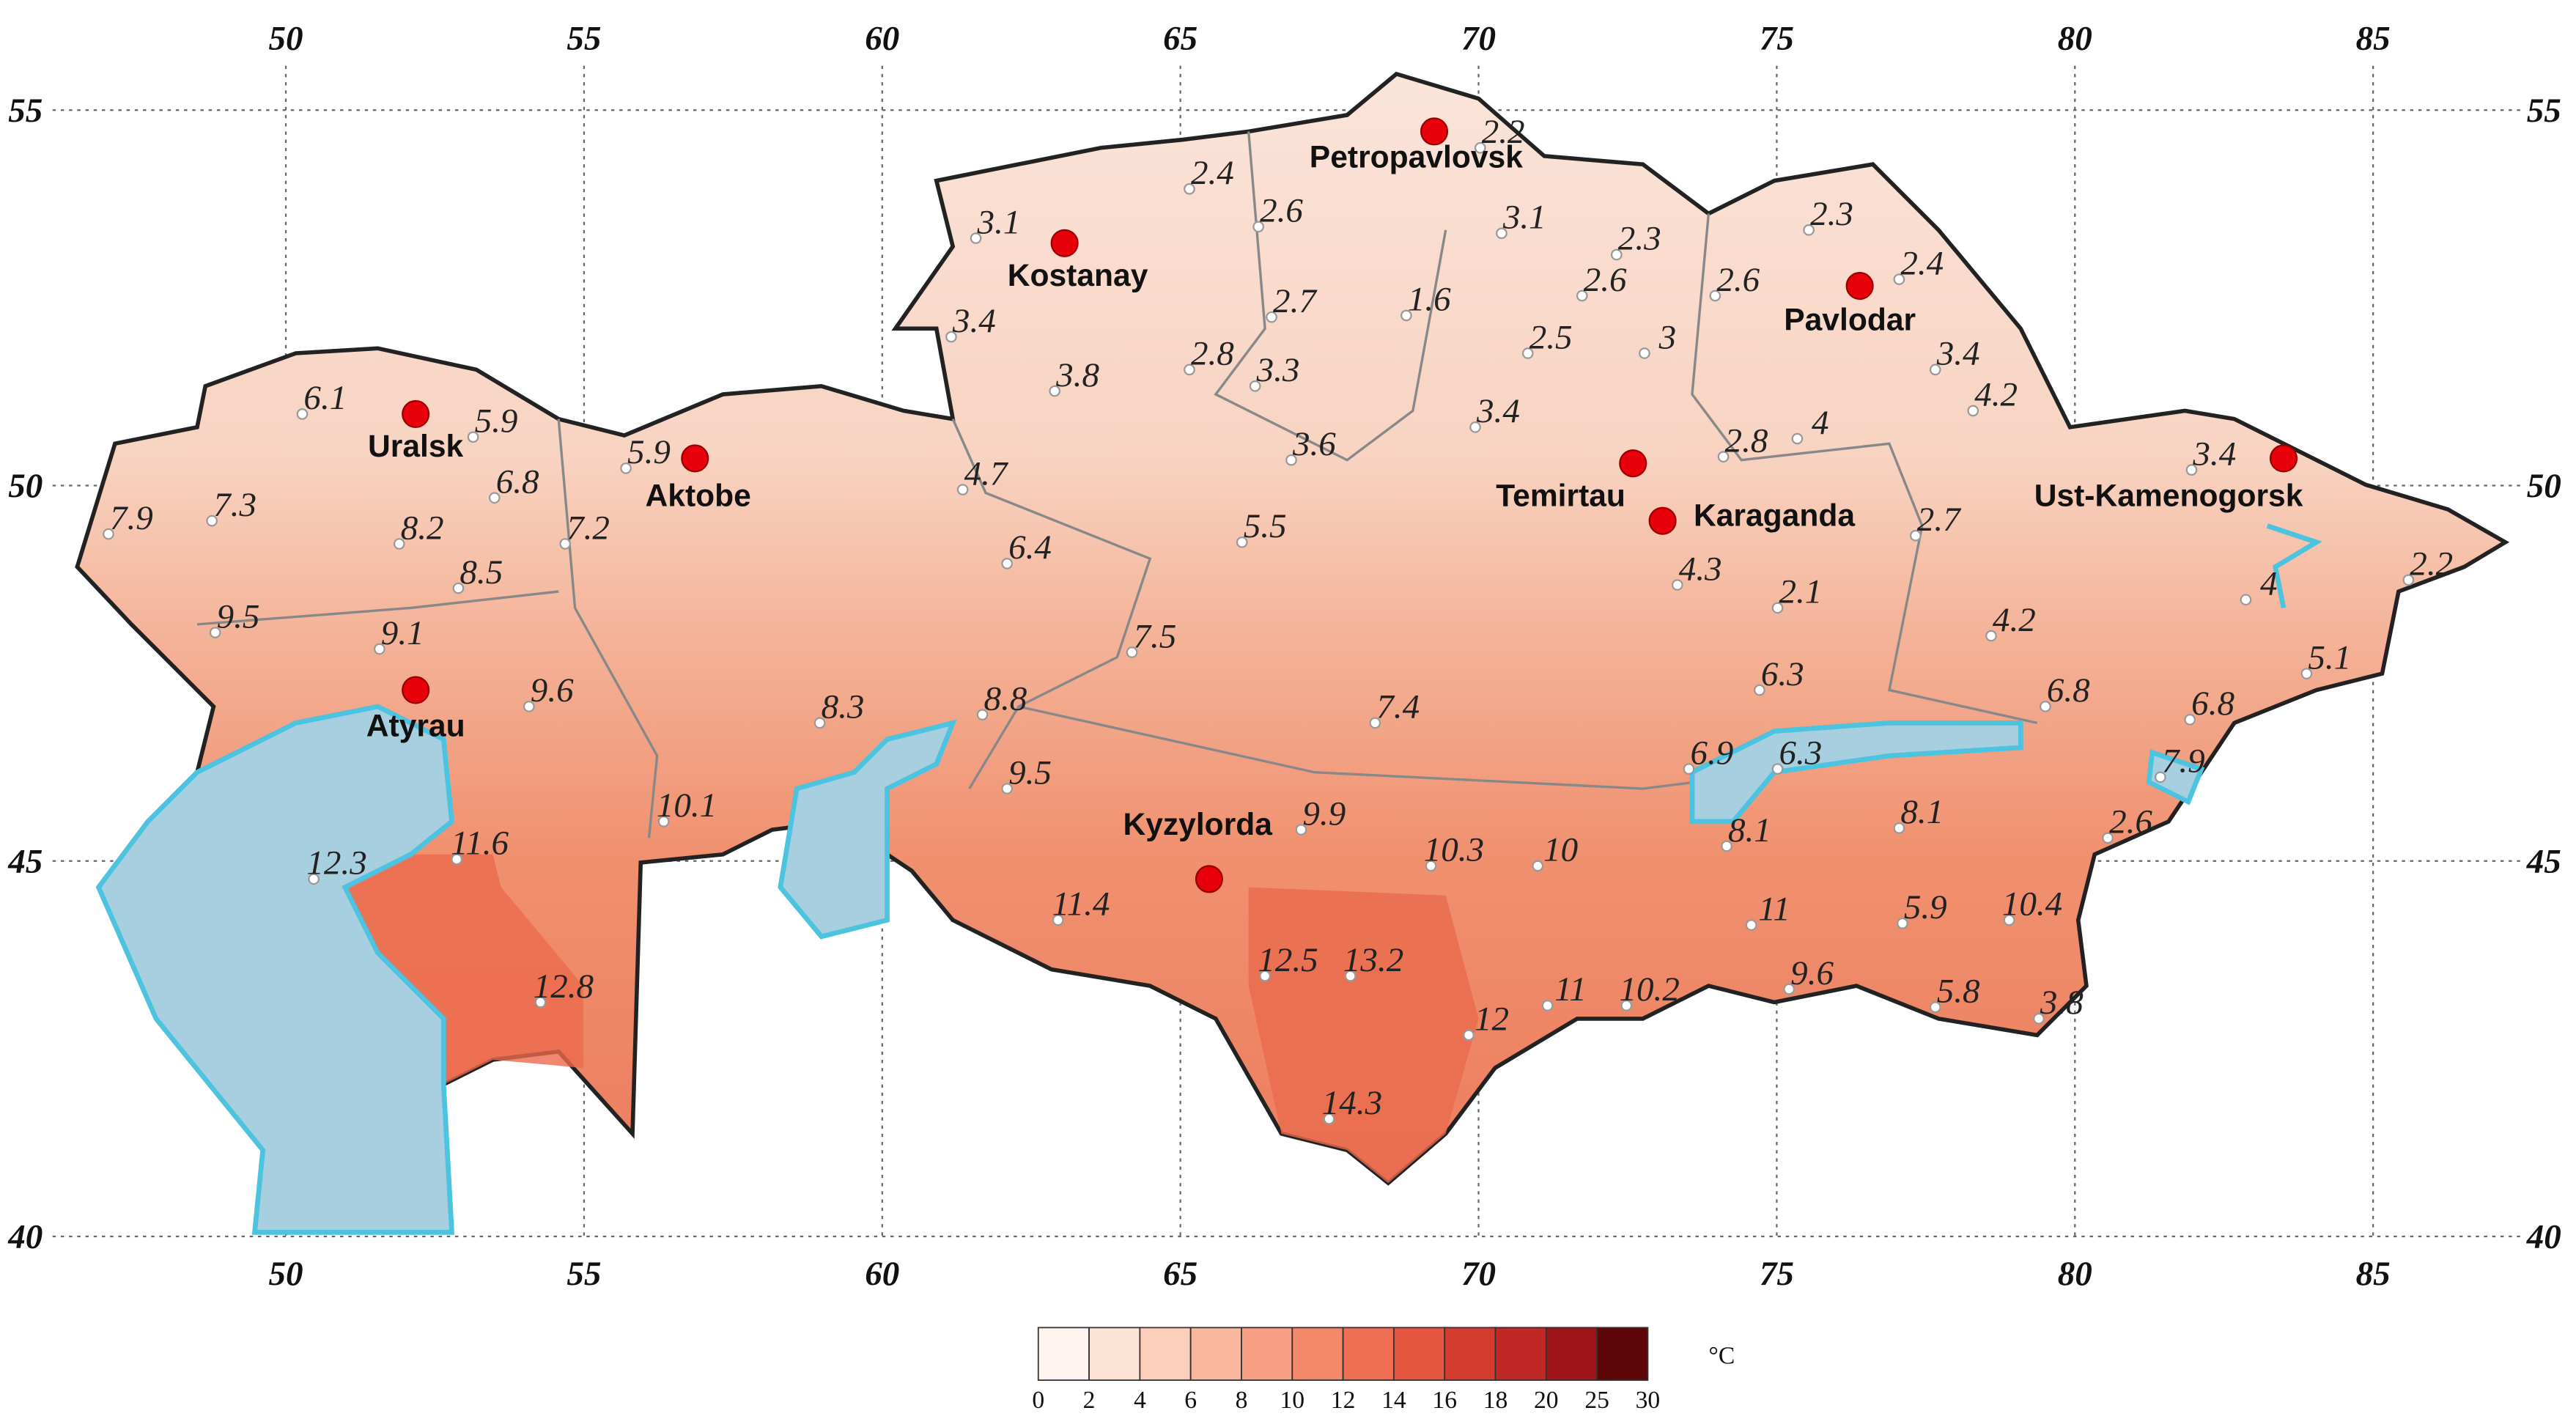 The image size is (2576, 1427). Describe the element at coordinates (2431, 564) in the screenshot. I see `station-value: 2.2` at that location.